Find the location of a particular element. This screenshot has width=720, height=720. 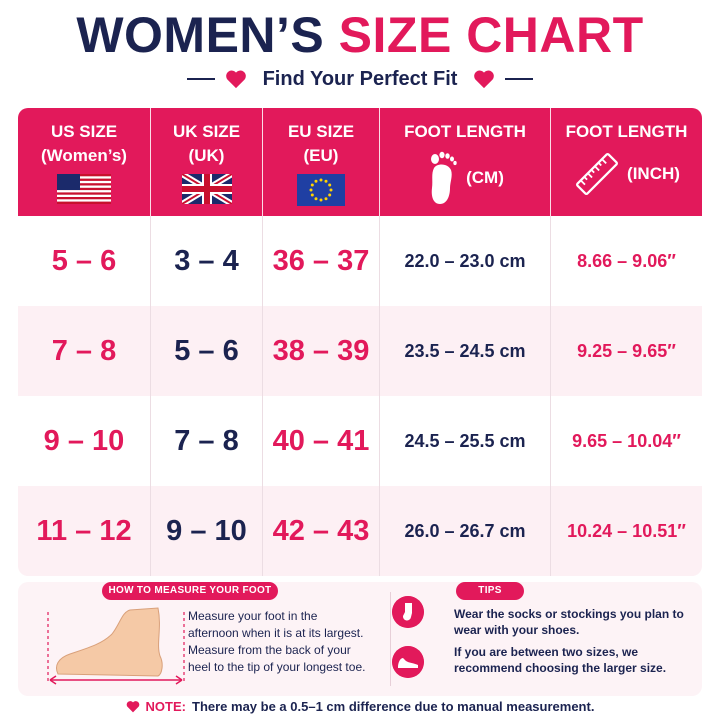

measure-badge: HOW TO MEASURE YOUR FOOT is located at coordinates (190, 591).